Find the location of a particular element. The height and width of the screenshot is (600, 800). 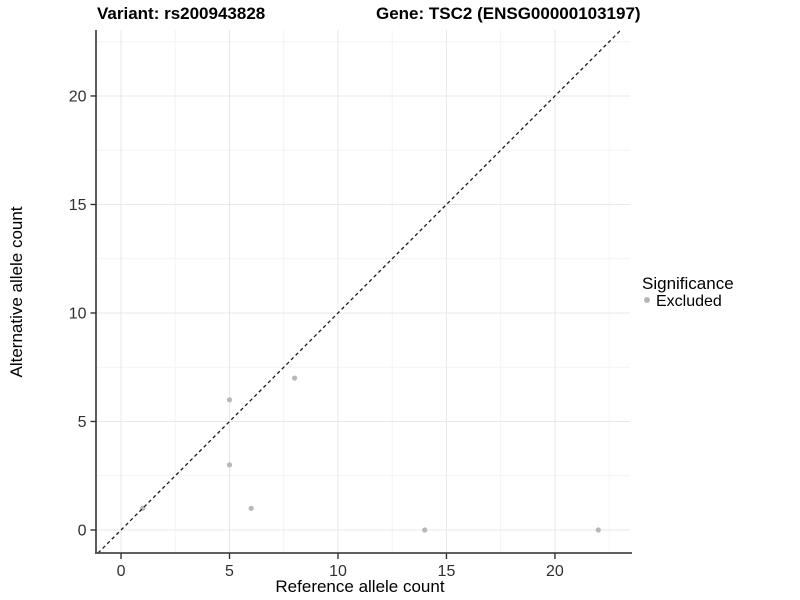

legend: Significance Excluded is located at coordinates (688, 292).